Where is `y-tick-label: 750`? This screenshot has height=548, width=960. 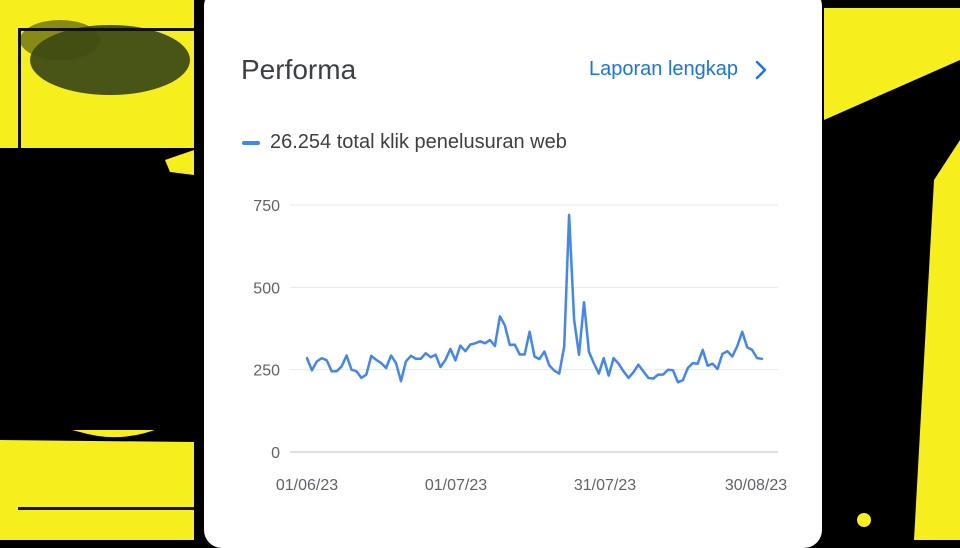 y-tick-label: 750 is located at coordinates (266, 206).